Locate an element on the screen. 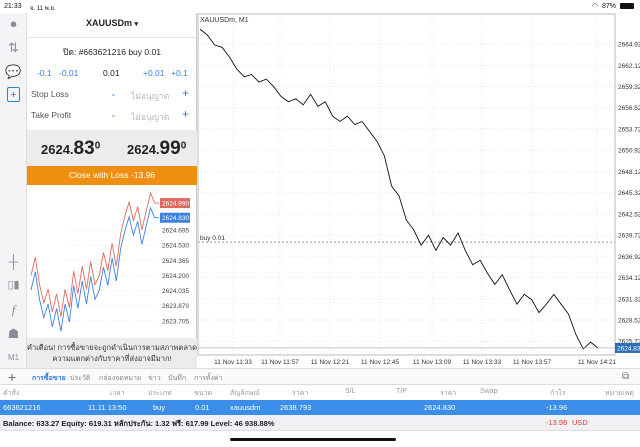 This screenshot has height=447, width=640. y-tick-label: 2642.520 is located at coordinates (629, 214).